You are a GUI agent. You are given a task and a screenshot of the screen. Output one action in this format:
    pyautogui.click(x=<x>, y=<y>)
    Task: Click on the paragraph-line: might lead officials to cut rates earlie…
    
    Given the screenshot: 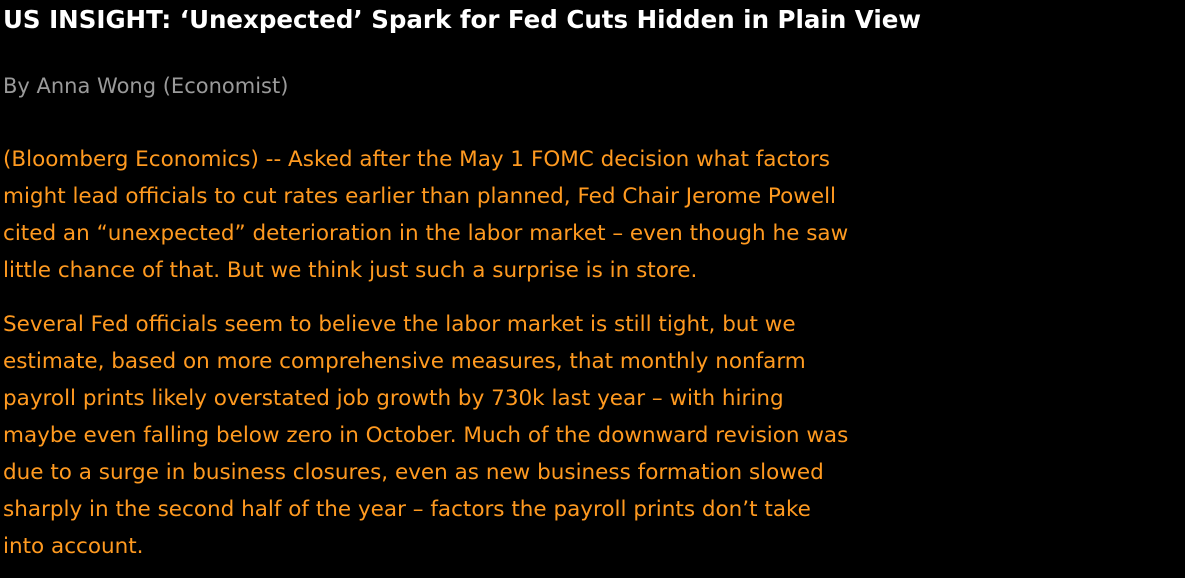 What is the action you would take?
    pyautogui.click(x=420, y=196)
    